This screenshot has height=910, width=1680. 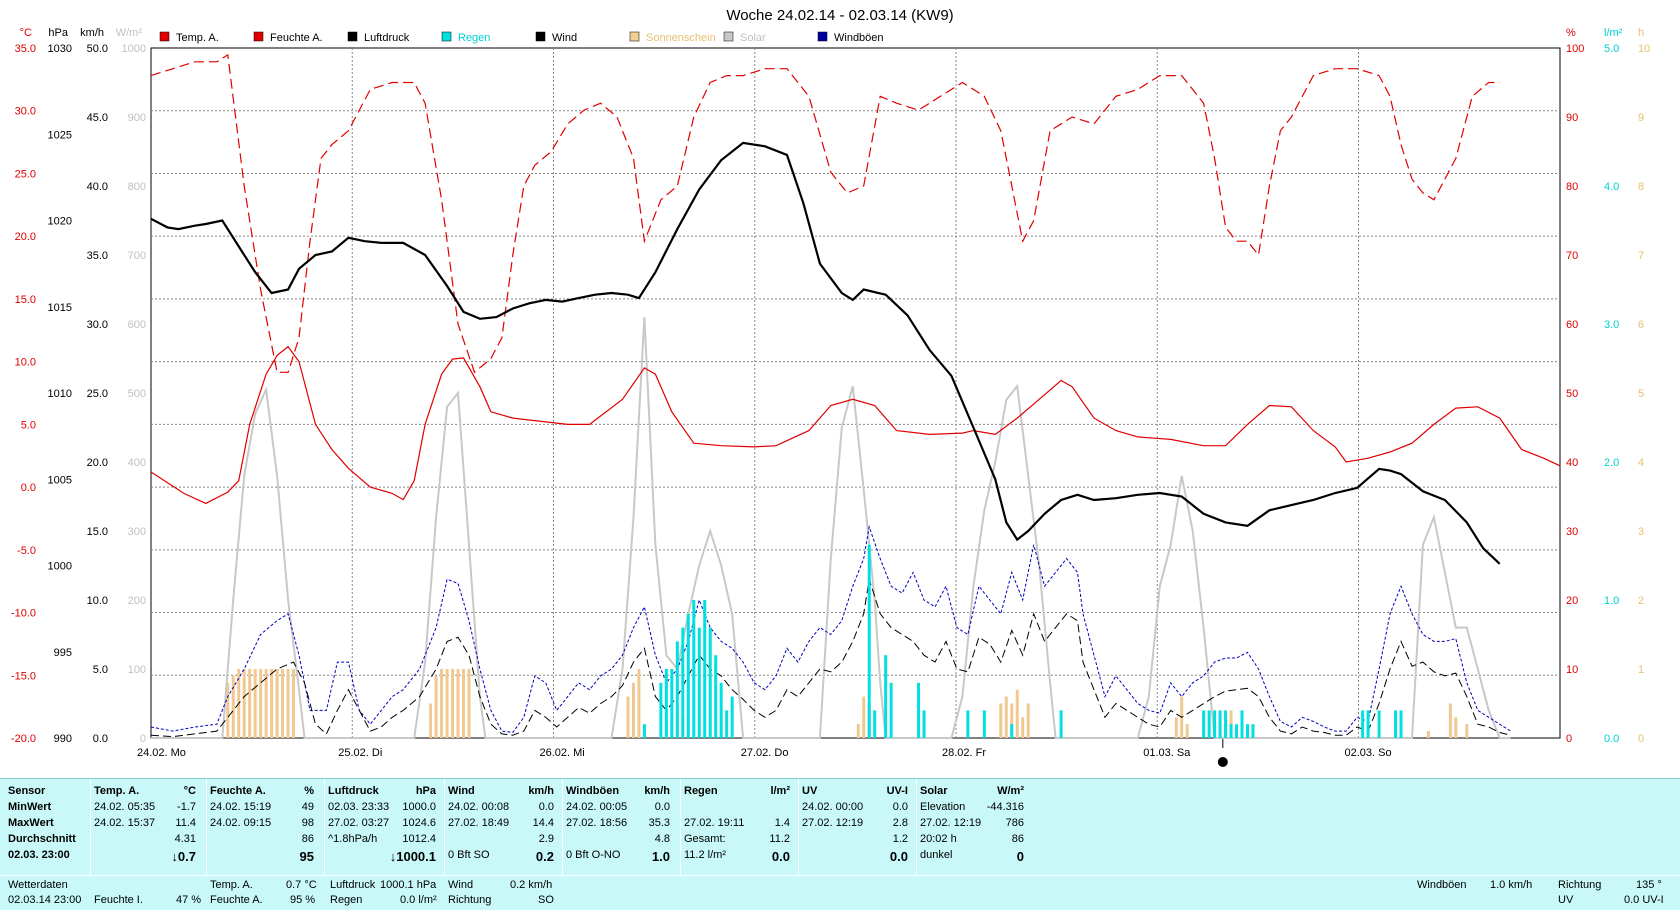 What do you see at coordinates (839, 15) in the screenshot?
I see `chart-title: Woche 24.02.14 - 02.03.14 (KW9)` at bounding box center [839, 15].